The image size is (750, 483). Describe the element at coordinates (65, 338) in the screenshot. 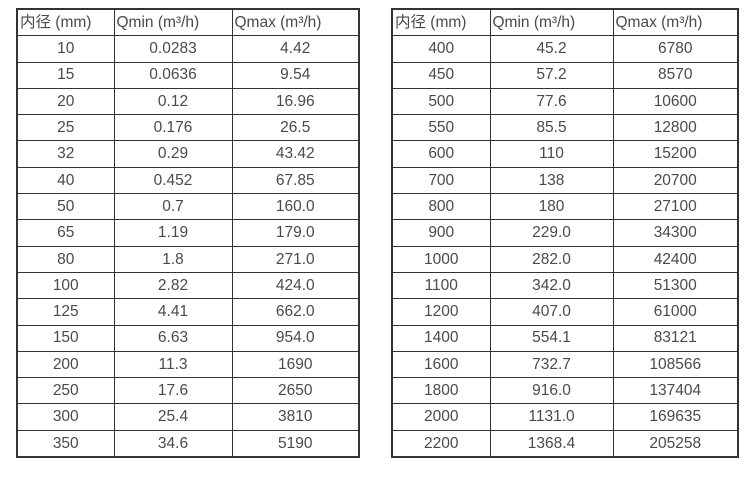

I see `table-cell: 150` at that location.